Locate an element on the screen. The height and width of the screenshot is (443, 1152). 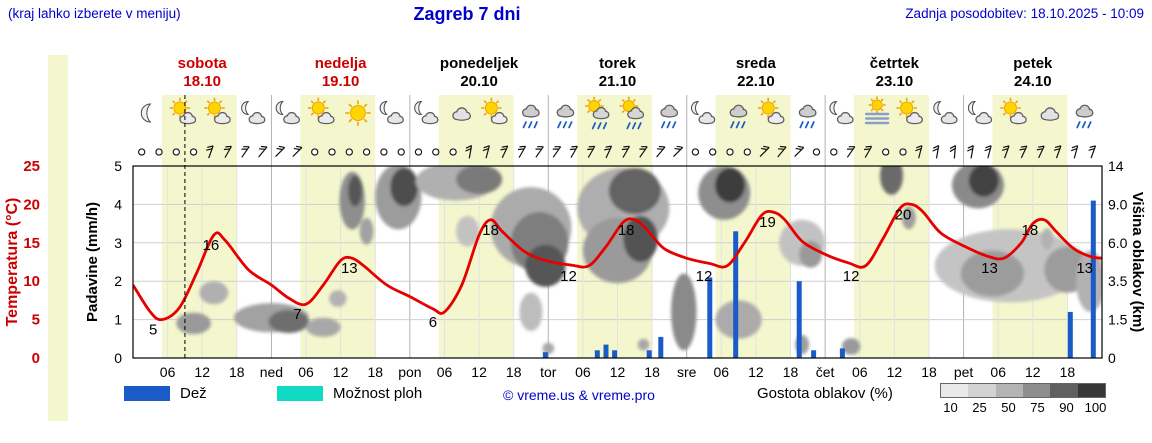
temperature-ticks-label: 0 is located at coordinates (36, 358).